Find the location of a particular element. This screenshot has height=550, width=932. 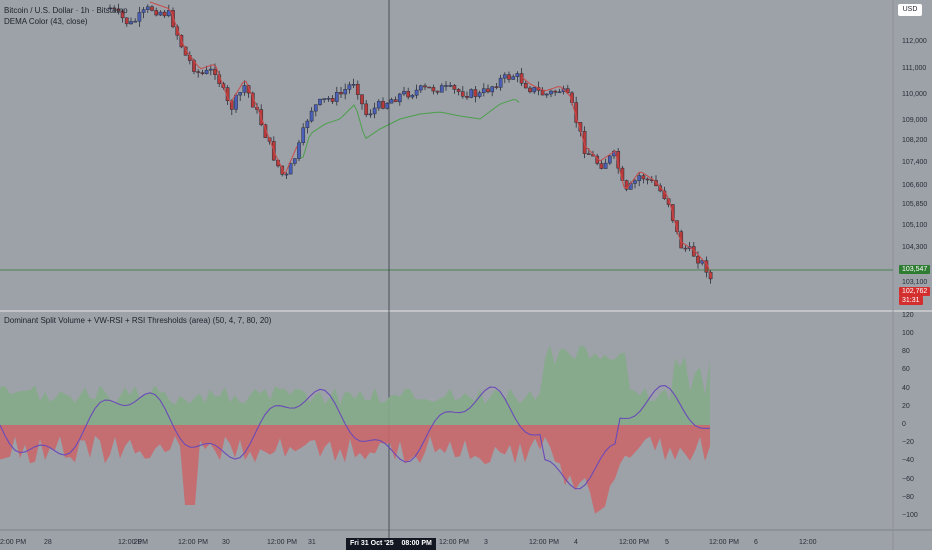

dema-line-bullish is located at coordinates (410, 128).